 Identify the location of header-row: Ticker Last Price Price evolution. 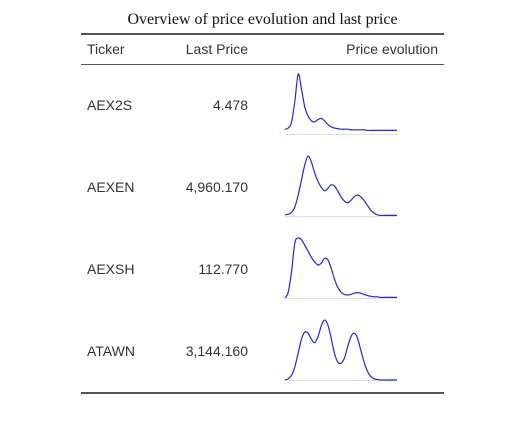
(262, 49).